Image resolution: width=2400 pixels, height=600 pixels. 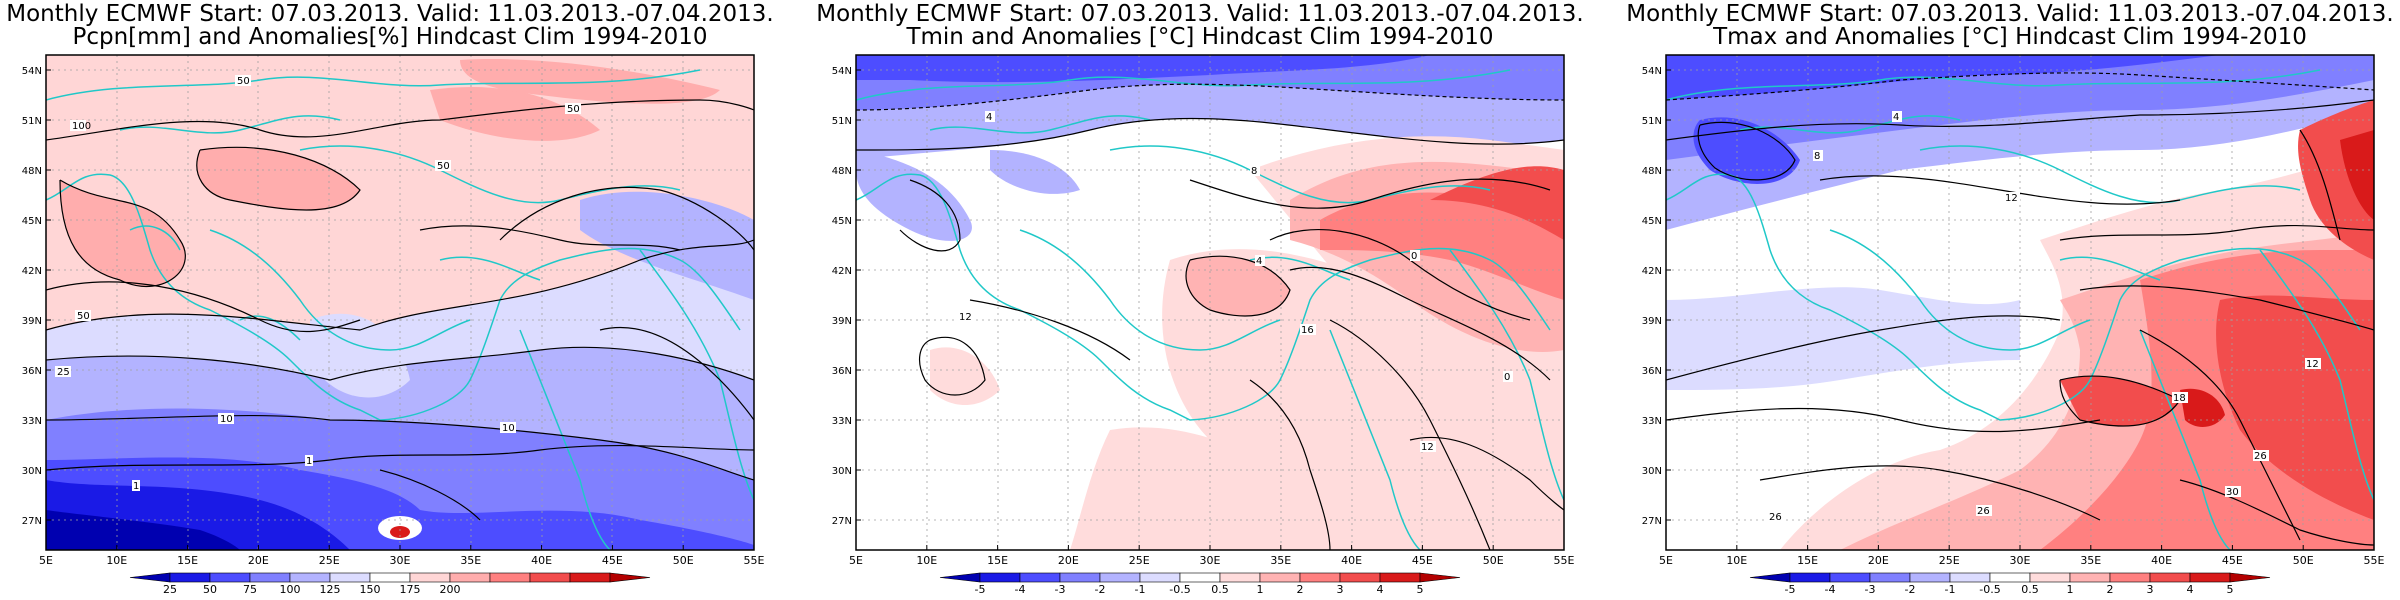 I want to click on colorbar-tick-label: -1, so click(x=1140, y=589).